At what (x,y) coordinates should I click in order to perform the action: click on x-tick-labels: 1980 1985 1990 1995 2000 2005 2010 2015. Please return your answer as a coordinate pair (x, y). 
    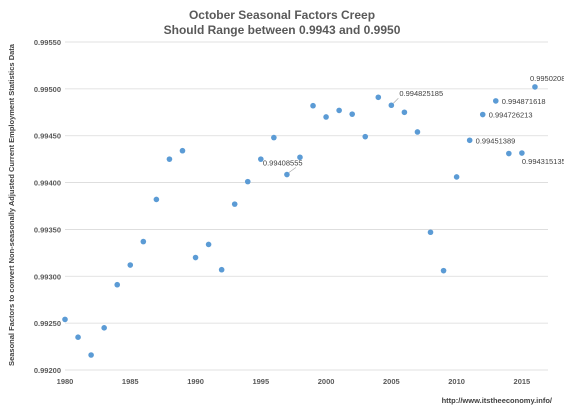
    Looking at the image, I should click on (294, 381).